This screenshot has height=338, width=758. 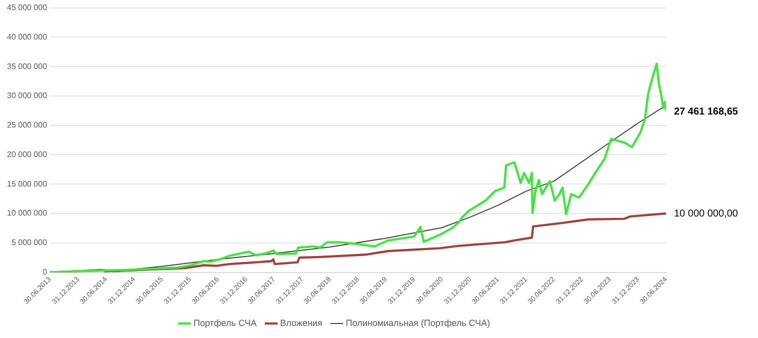 I want to click on data-label: 27 461 168,65, so click(x=706, y=112).